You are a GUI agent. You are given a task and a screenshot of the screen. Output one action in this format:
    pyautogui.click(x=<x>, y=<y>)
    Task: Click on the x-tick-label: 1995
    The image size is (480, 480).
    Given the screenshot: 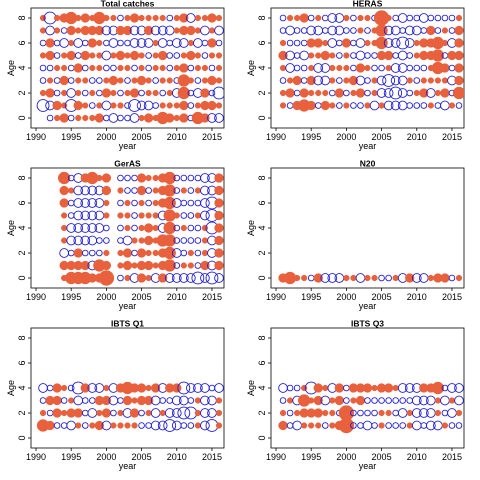 What is the action you would take?
    pyautogui.click(x=71, y=457)
    